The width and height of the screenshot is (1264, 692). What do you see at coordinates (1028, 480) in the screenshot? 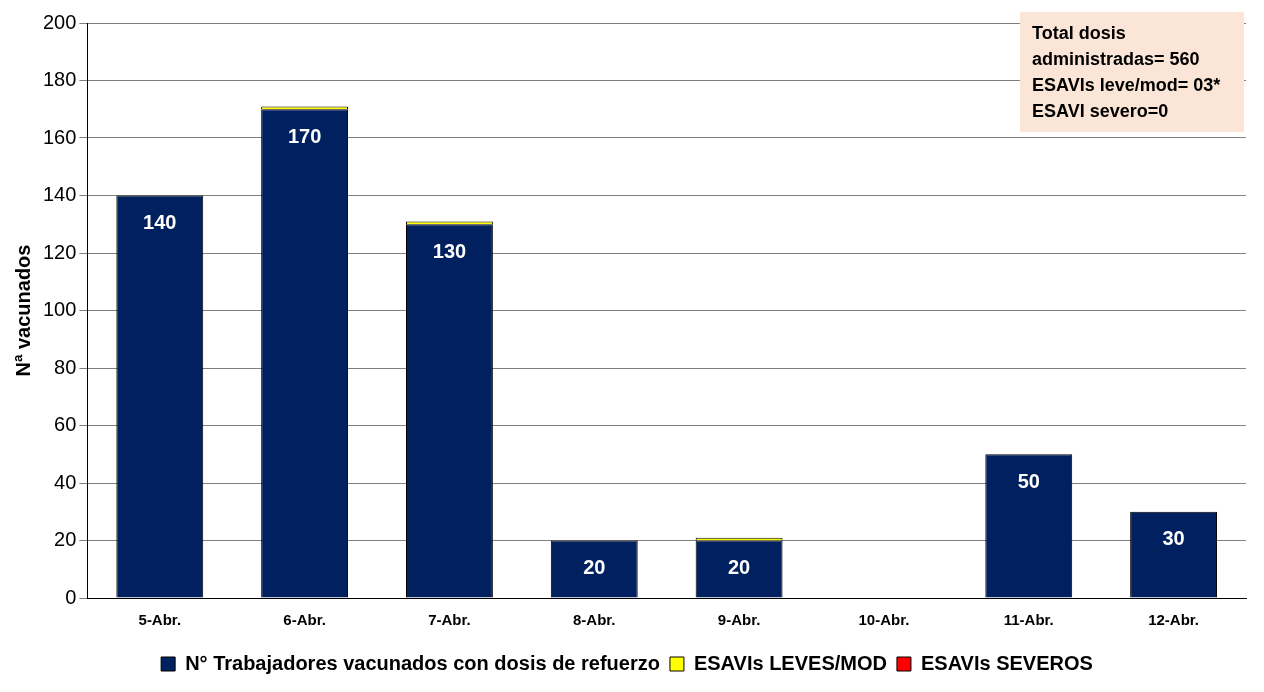
I see `data-label: 50` at bounding box center [1028, 480].